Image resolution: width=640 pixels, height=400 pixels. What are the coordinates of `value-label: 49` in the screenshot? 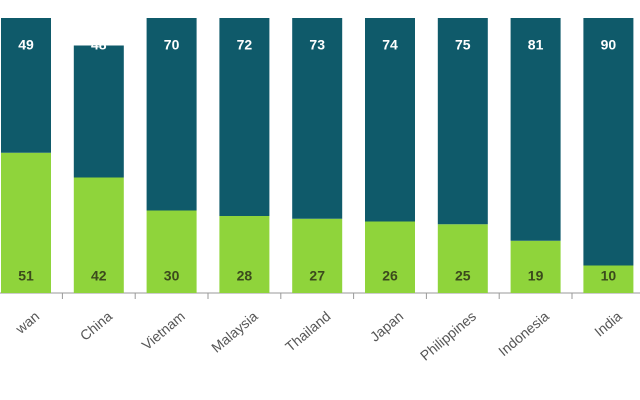 It's located at (26, 45).